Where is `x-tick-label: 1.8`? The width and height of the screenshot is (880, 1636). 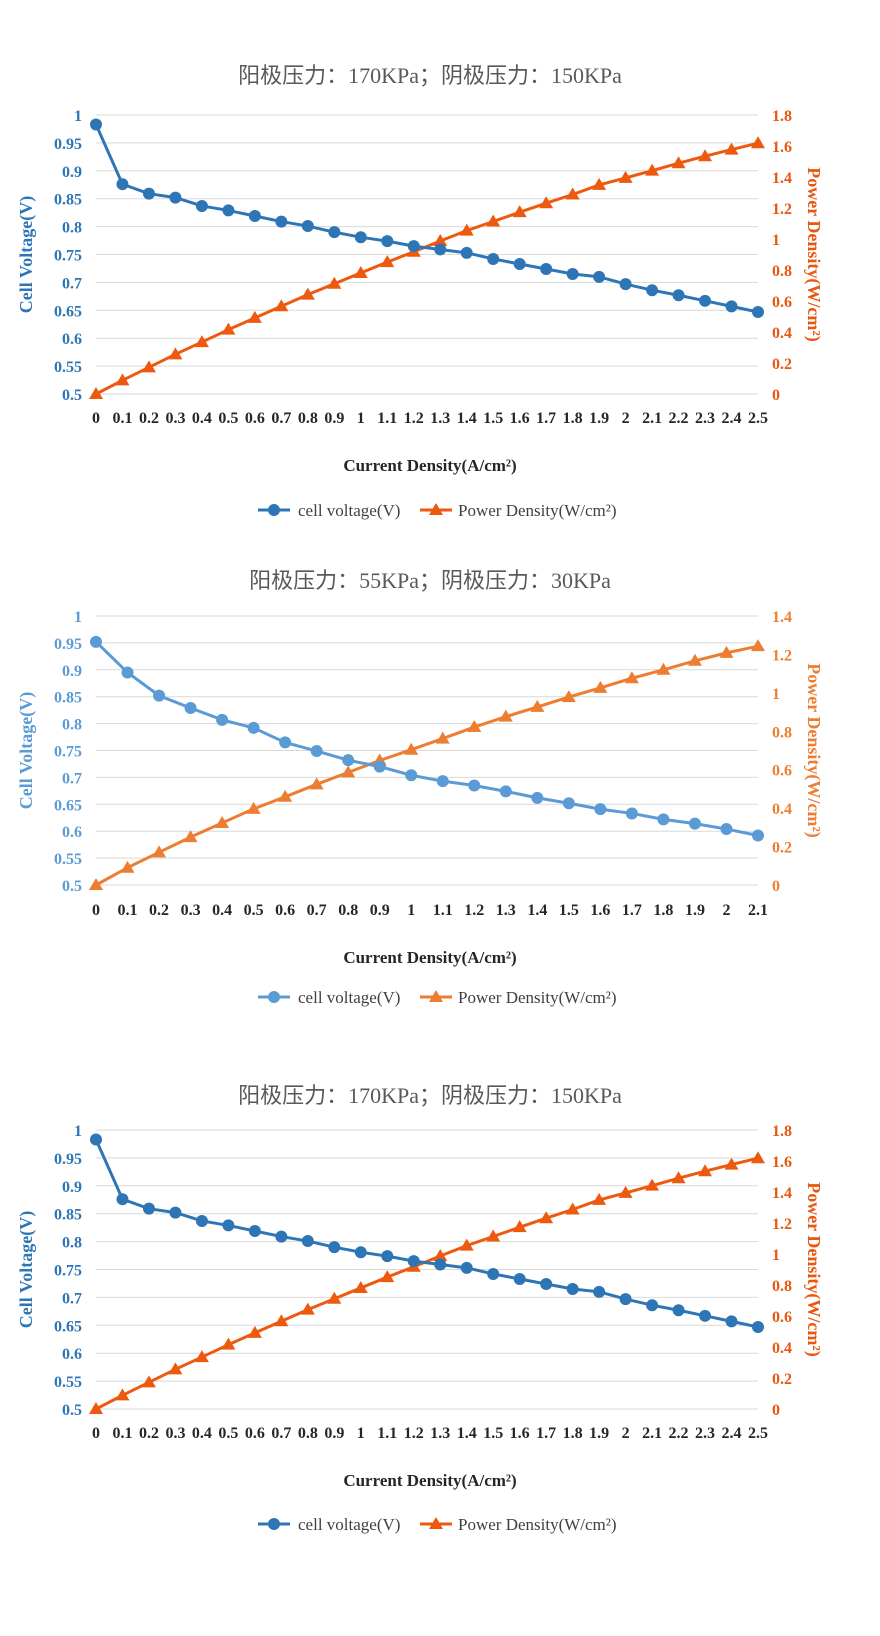 x-tick-label: 1.8 is located at coordinates (573, 418).